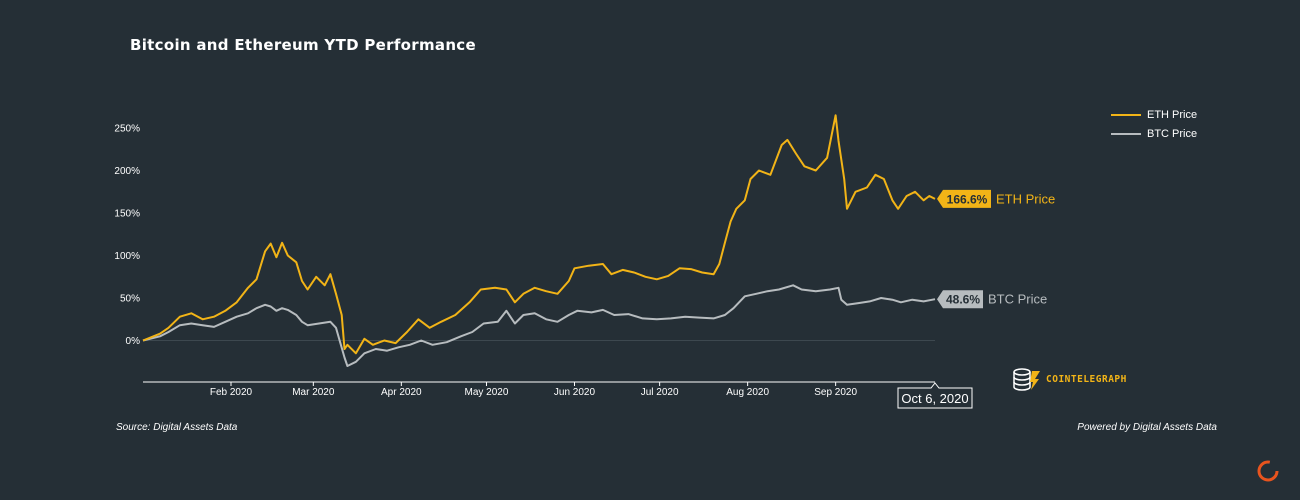 This screenshot has width=1300, height=500. Describe the element at coordinates (133, 341) in the screenshot. I see `y-tick-label: 0%` at that location.